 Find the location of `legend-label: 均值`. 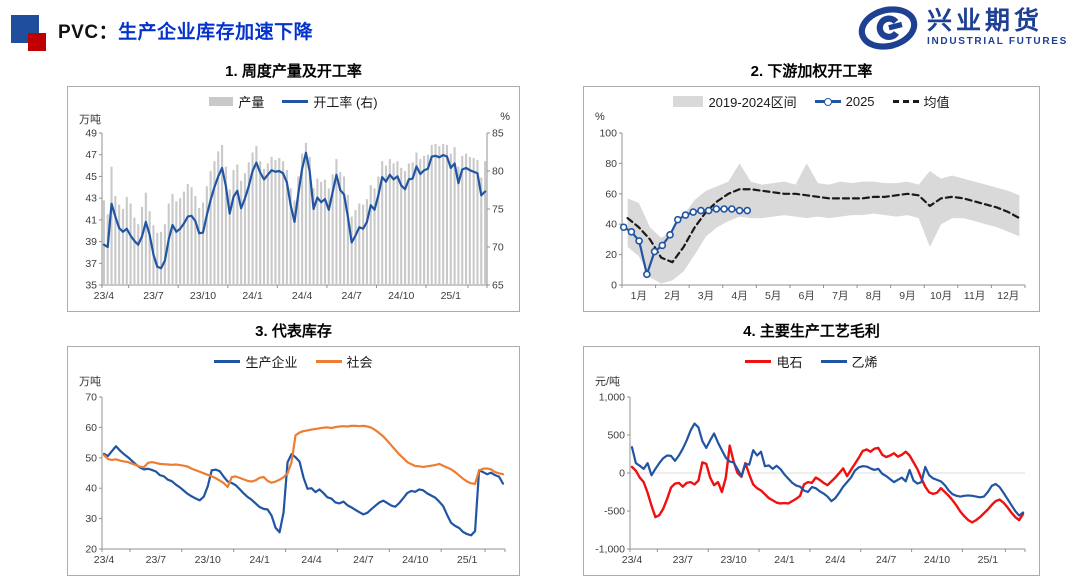

legend-label: 均值 is located at coordinates (936, 102).